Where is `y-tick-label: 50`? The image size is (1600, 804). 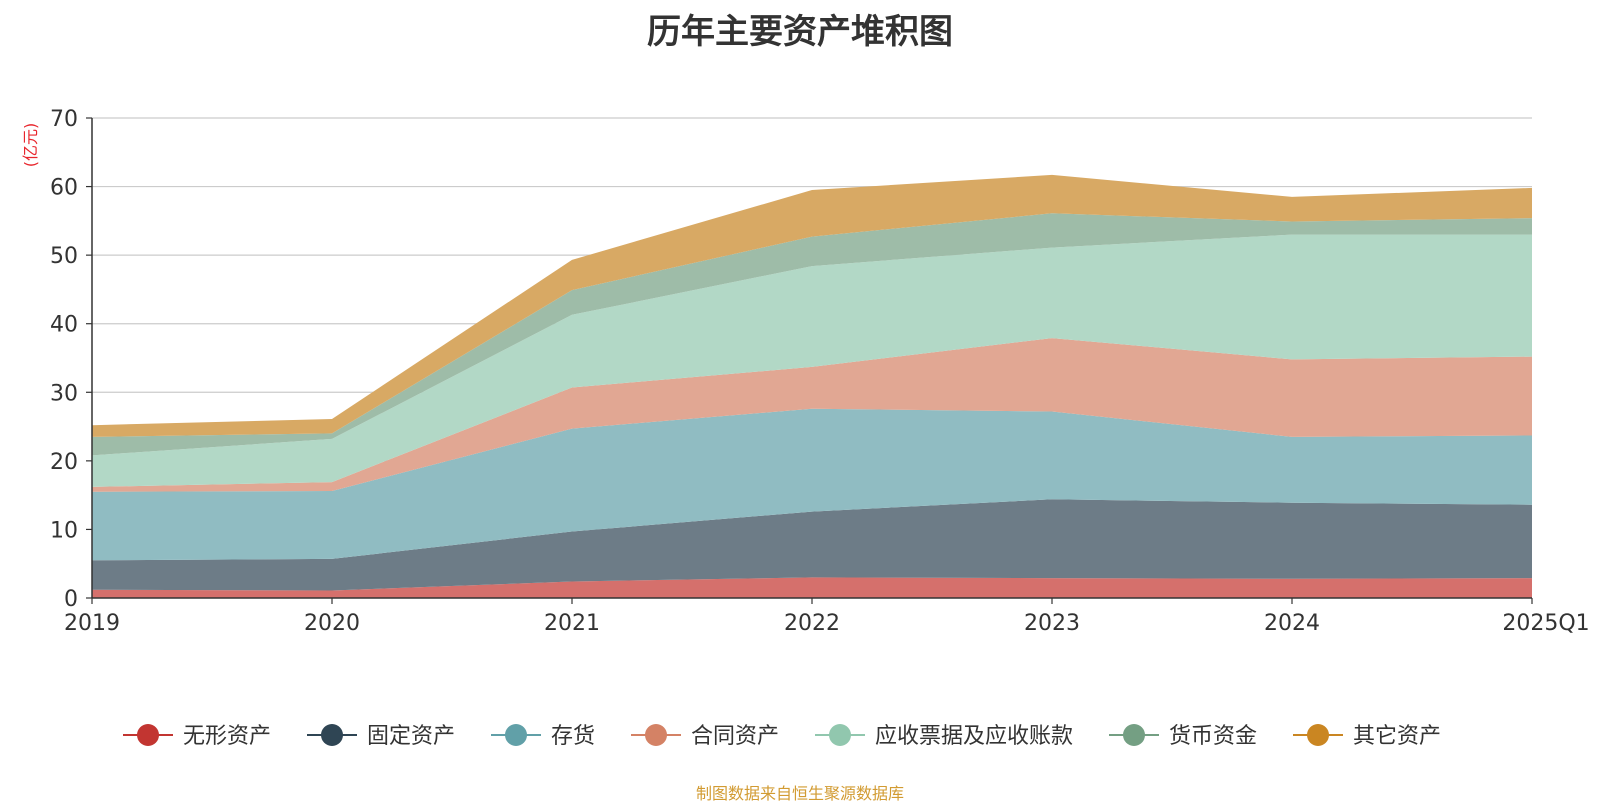
y-tick-label: 50 is located at coordinates (64, 256).